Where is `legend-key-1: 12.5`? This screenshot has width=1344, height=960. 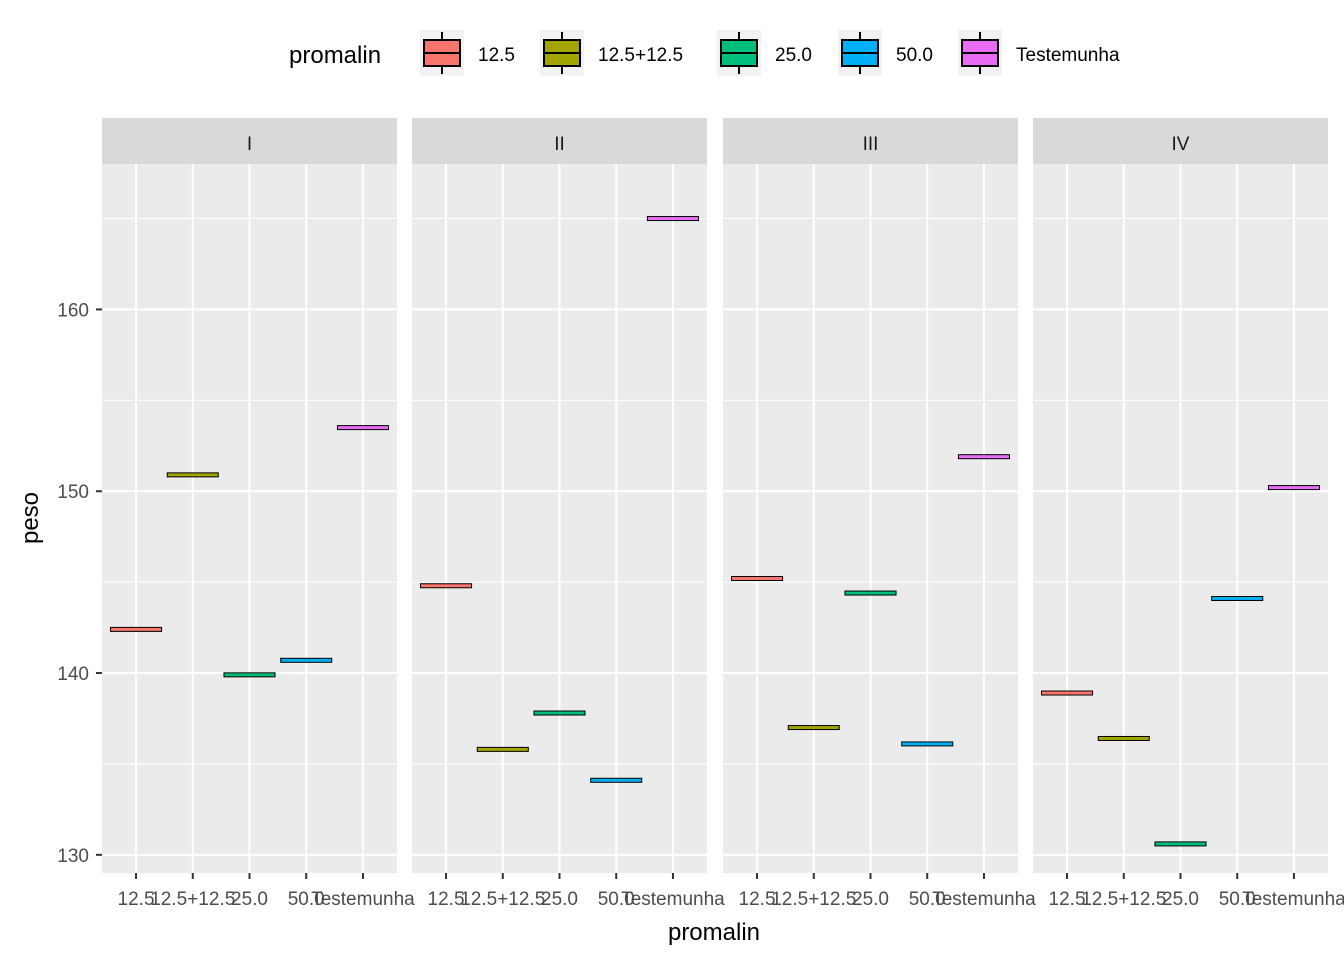 legend-key-1: 12.5 is located at coordinates (467, 53).